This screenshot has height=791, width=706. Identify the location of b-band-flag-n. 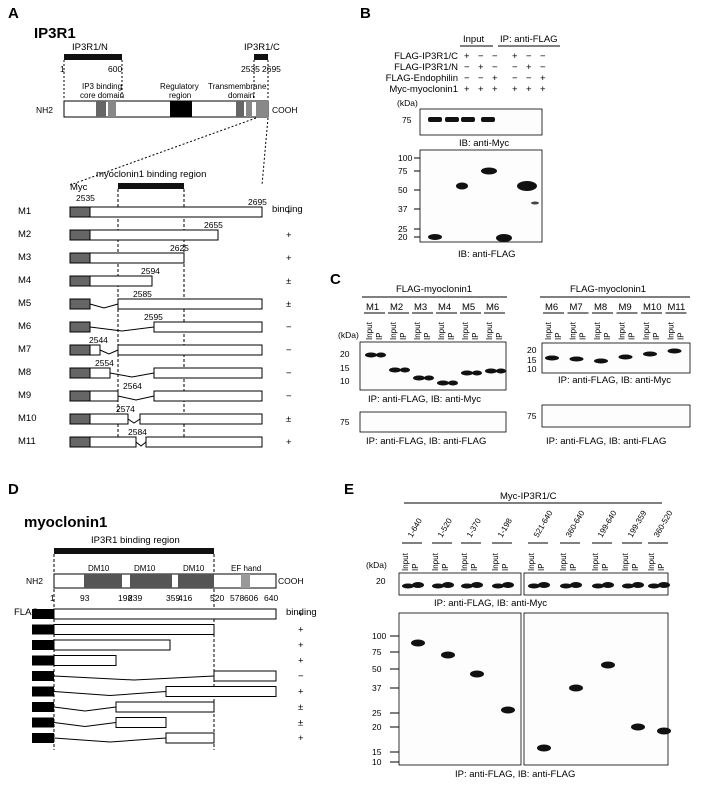
(489, 171).